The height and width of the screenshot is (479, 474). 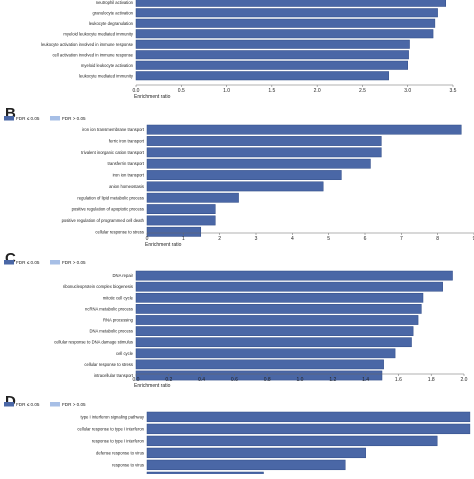 I want to click on category-label: intracellular transport, so click(x=114, y=375).